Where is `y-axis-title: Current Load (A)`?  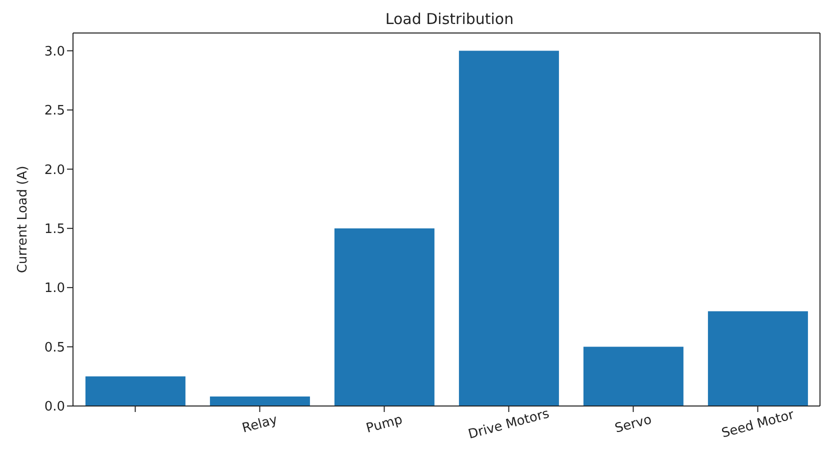
y-axis-title: Current Load (A) is located at coordinates (23, 220).